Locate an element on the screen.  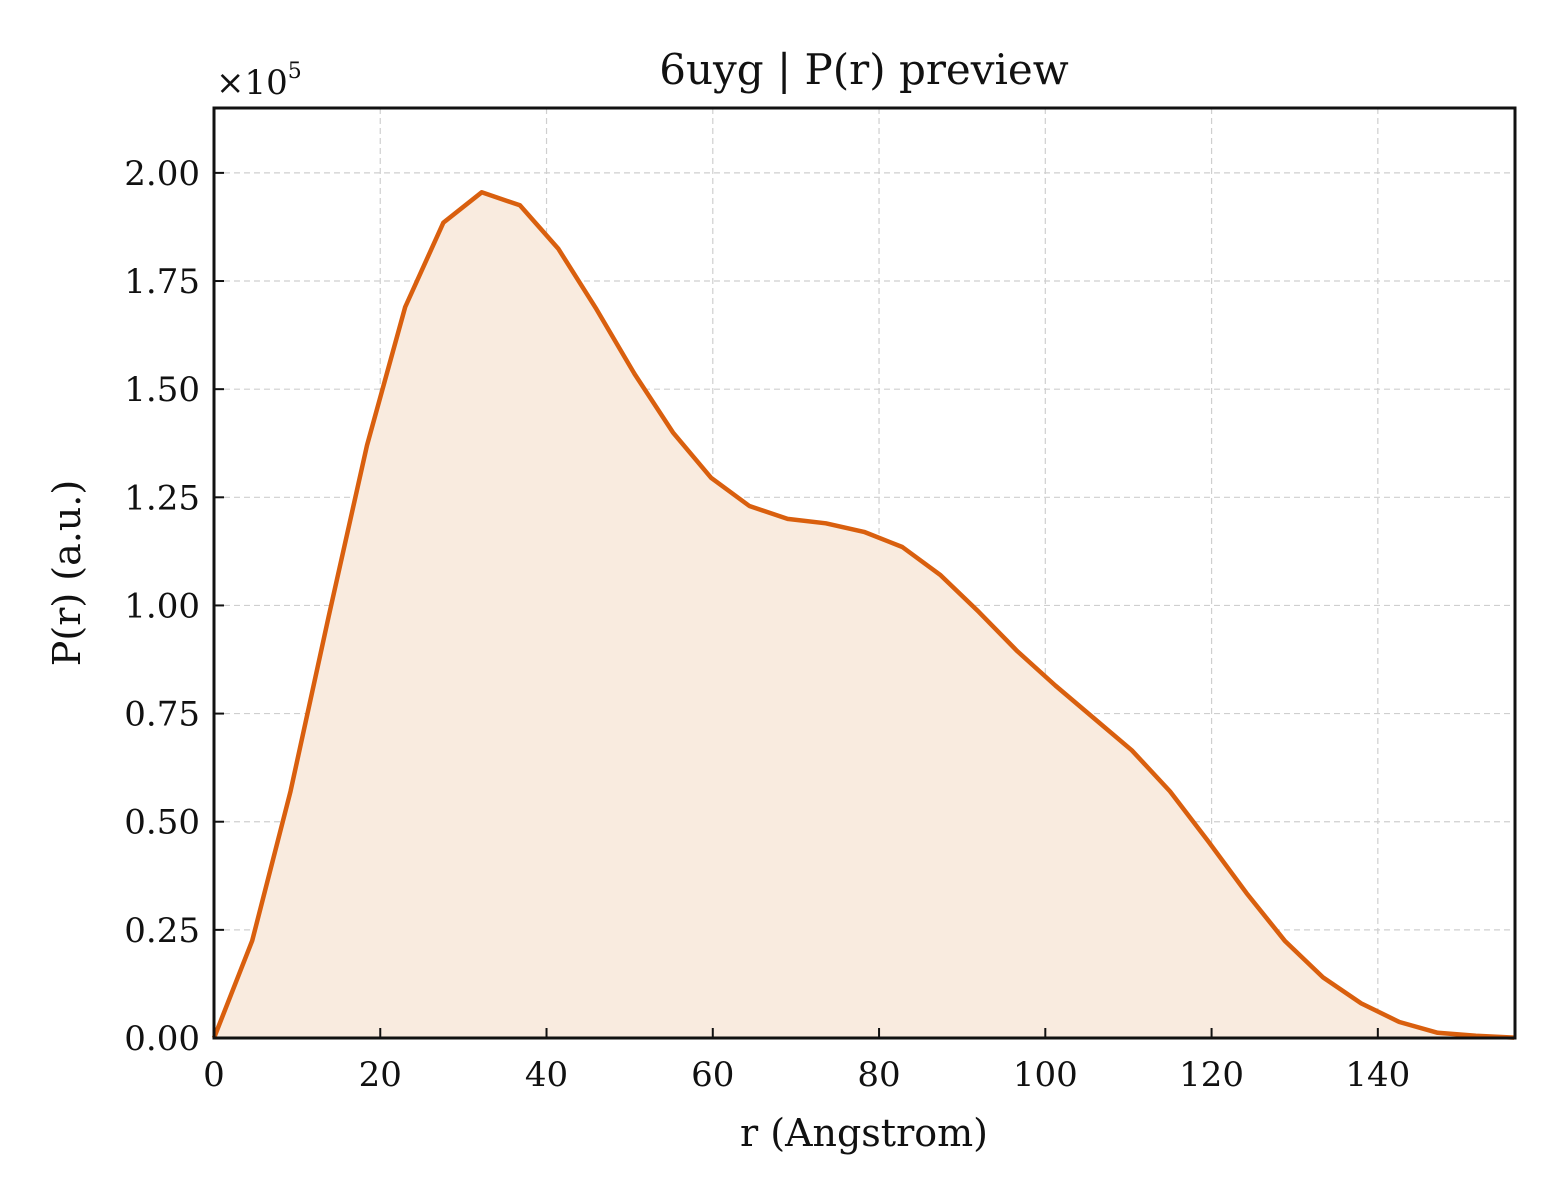
x-tick-label: 0 is located at coordinates (214, 1075).